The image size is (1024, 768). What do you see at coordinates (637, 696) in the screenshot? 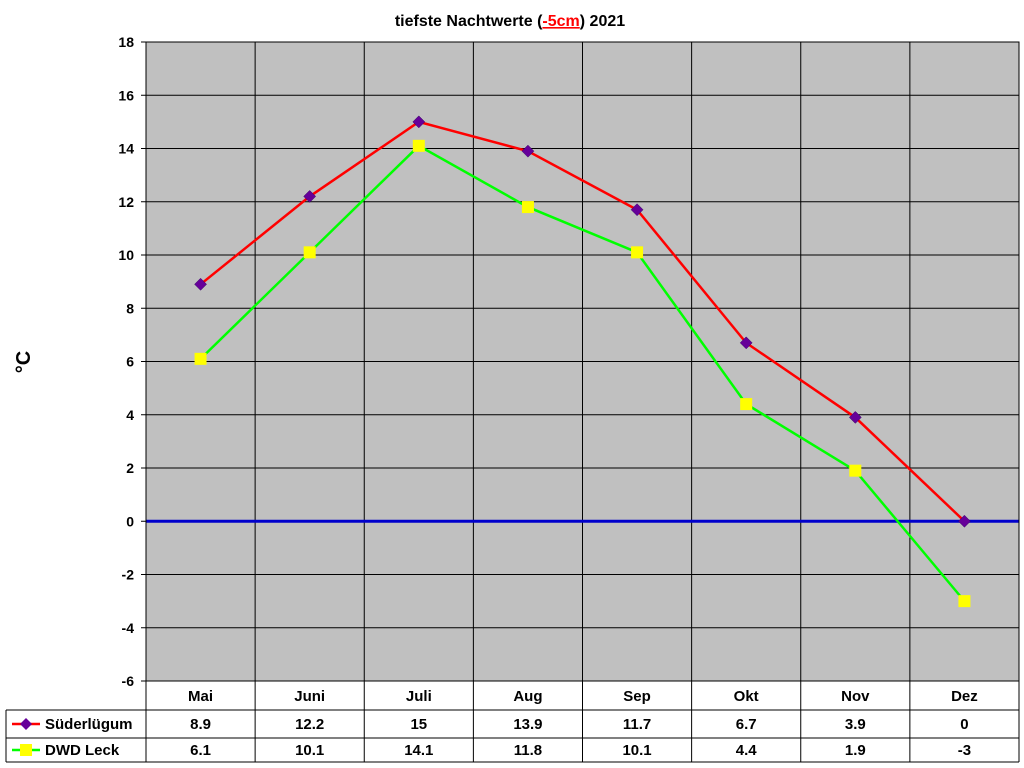
I see `x-category-label: Sep` at bounding box center [637, 696].